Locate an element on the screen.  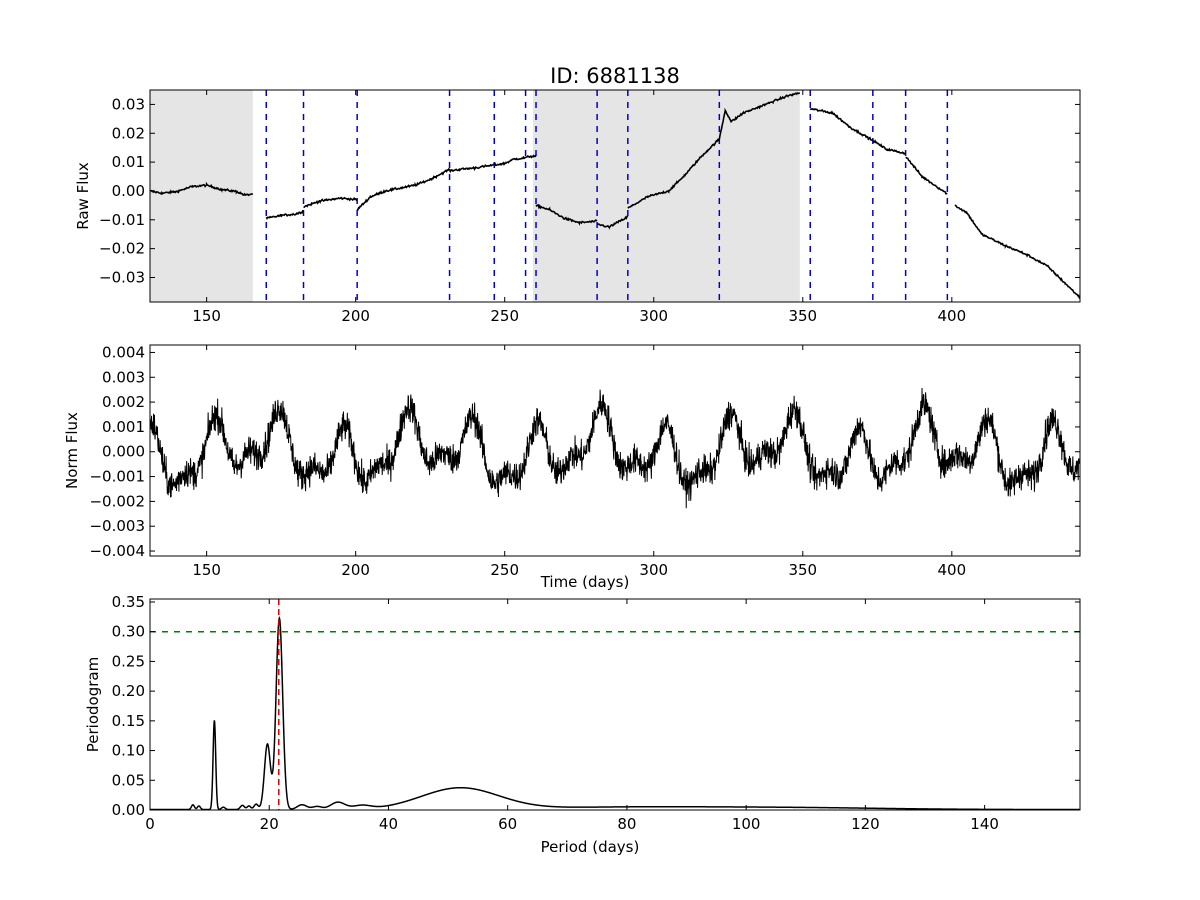
y-tick-label: 0.003 is located at coordinates (123, 377).